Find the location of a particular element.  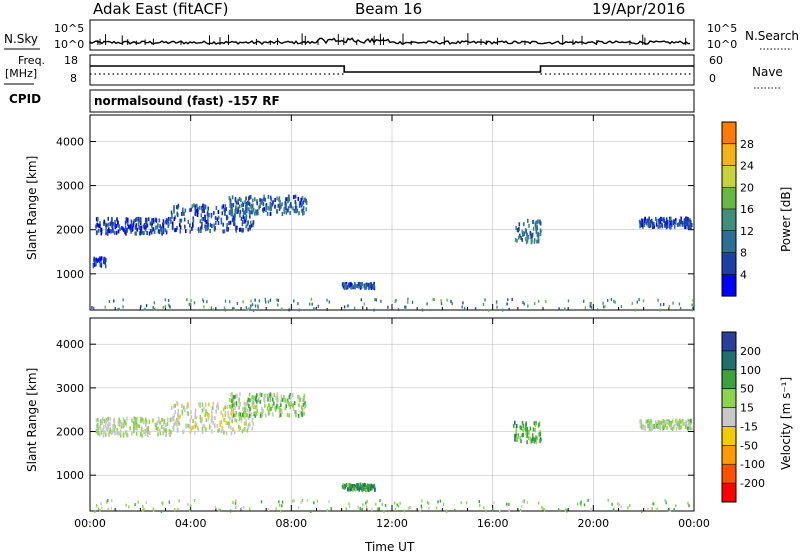

colorbar-tick-label: 100 is located at coordinates (750, 370).